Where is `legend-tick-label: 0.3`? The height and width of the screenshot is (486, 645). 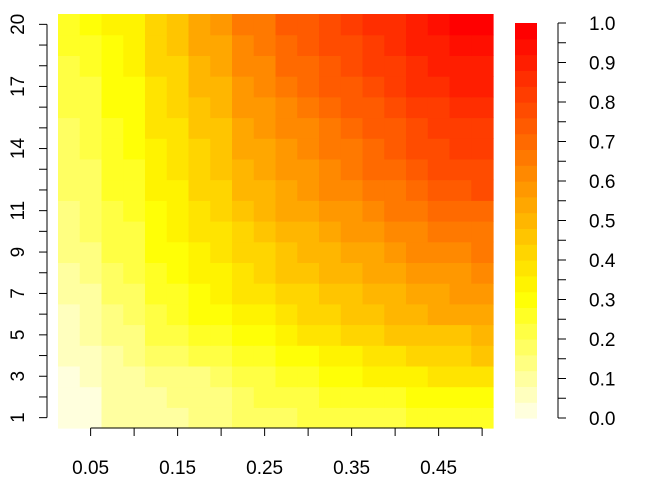 legend-tick-label: 0.3 is located at coordinates (602, 301).